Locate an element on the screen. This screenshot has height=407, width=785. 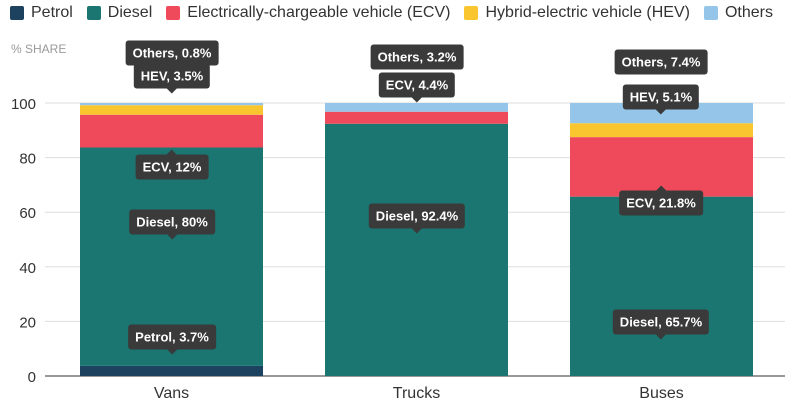
data-label: Others, 7.4% is located at coordinates (661, 62).